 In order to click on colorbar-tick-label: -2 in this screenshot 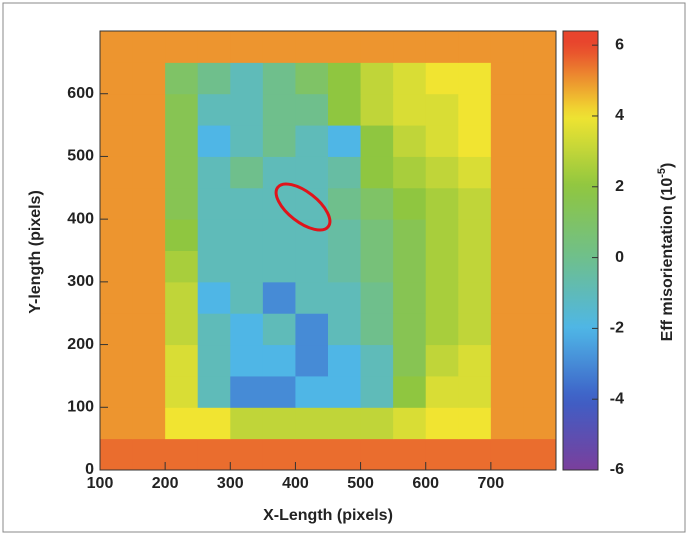, I will do `click(617, 328)`.